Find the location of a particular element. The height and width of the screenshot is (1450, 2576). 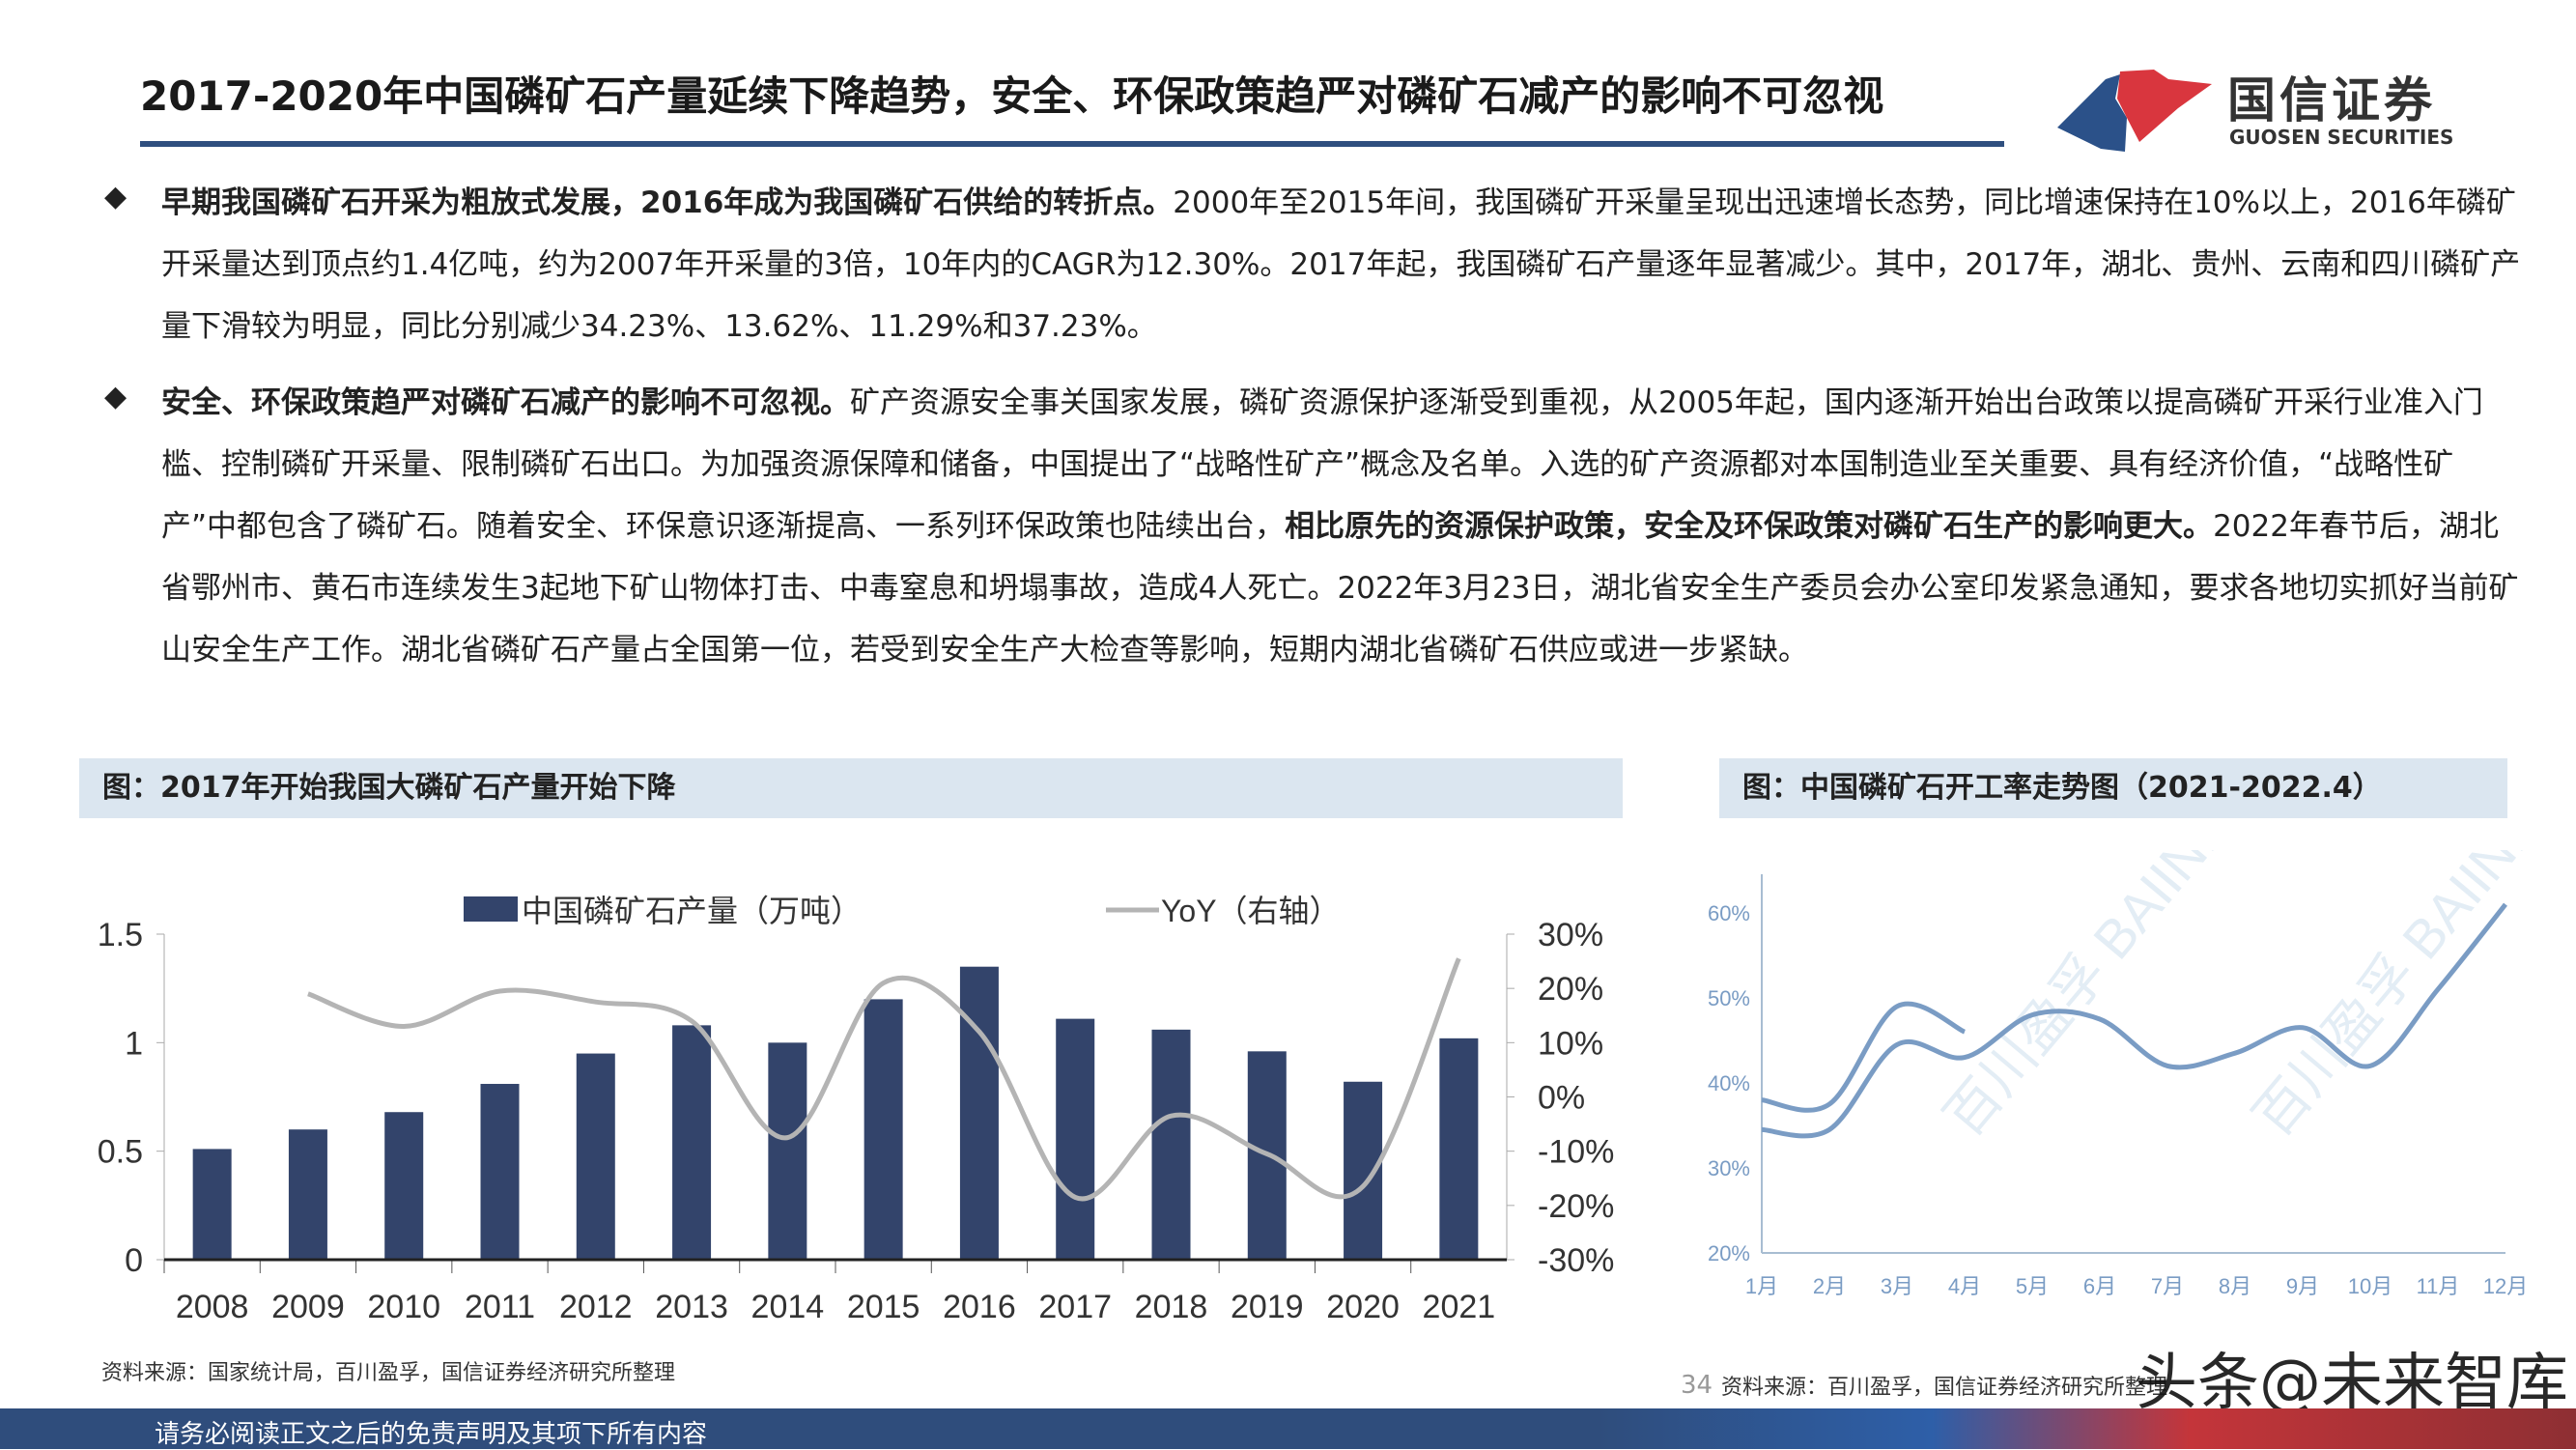

x-tick-label: 2021 is located at coordinates (1459, 1307).